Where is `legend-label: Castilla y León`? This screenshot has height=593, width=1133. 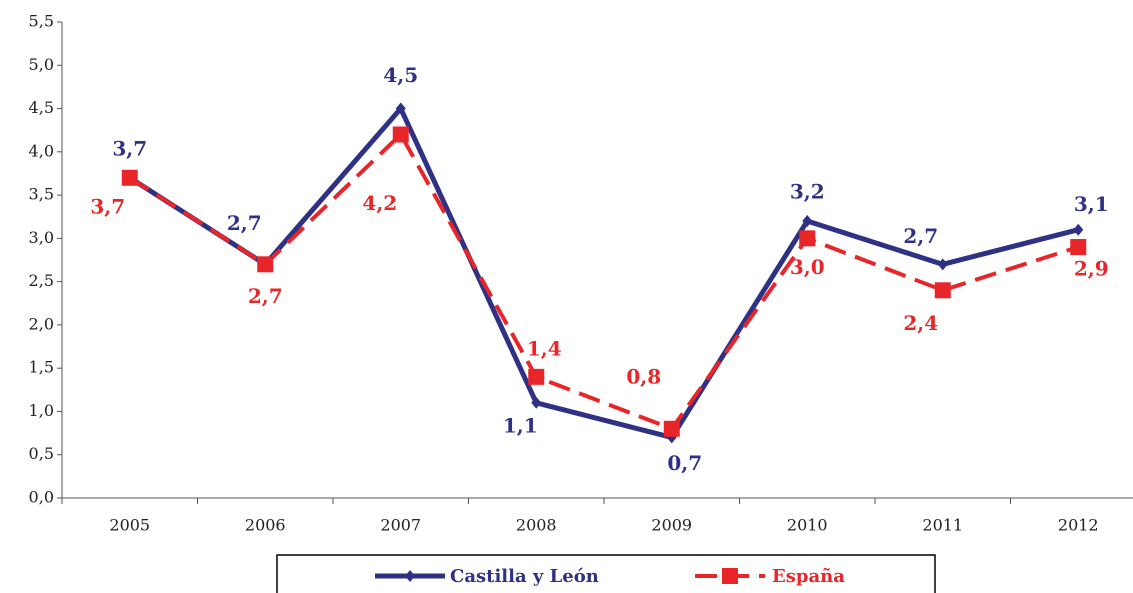
legend-label: Castilla y León is located at coordinates (524, 576).